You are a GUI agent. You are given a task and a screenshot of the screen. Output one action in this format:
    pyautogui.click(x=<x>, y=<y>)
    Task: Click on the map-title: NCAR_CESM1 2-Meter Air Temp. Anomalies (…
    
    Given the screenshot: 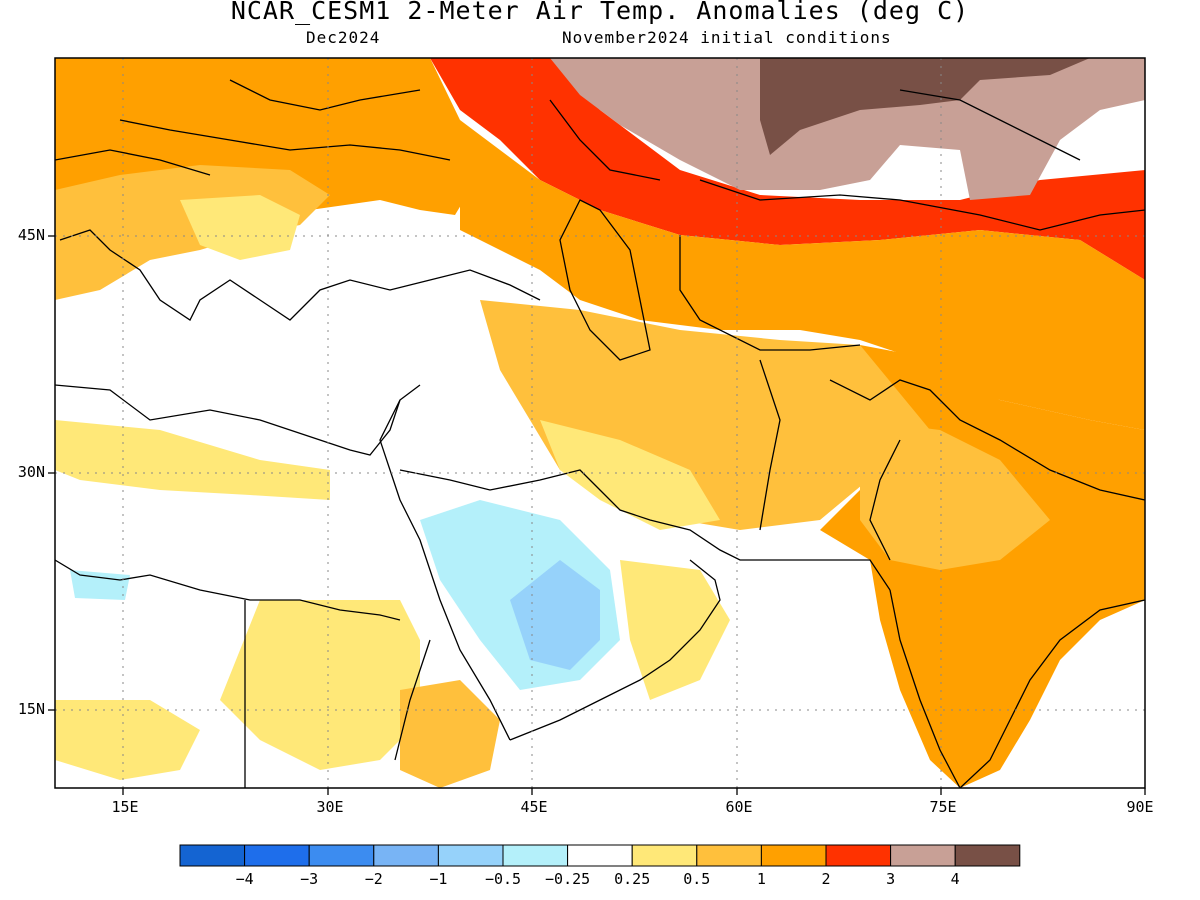 What is the action you would take?
    pyautogui.click(x=600, y=12)
    